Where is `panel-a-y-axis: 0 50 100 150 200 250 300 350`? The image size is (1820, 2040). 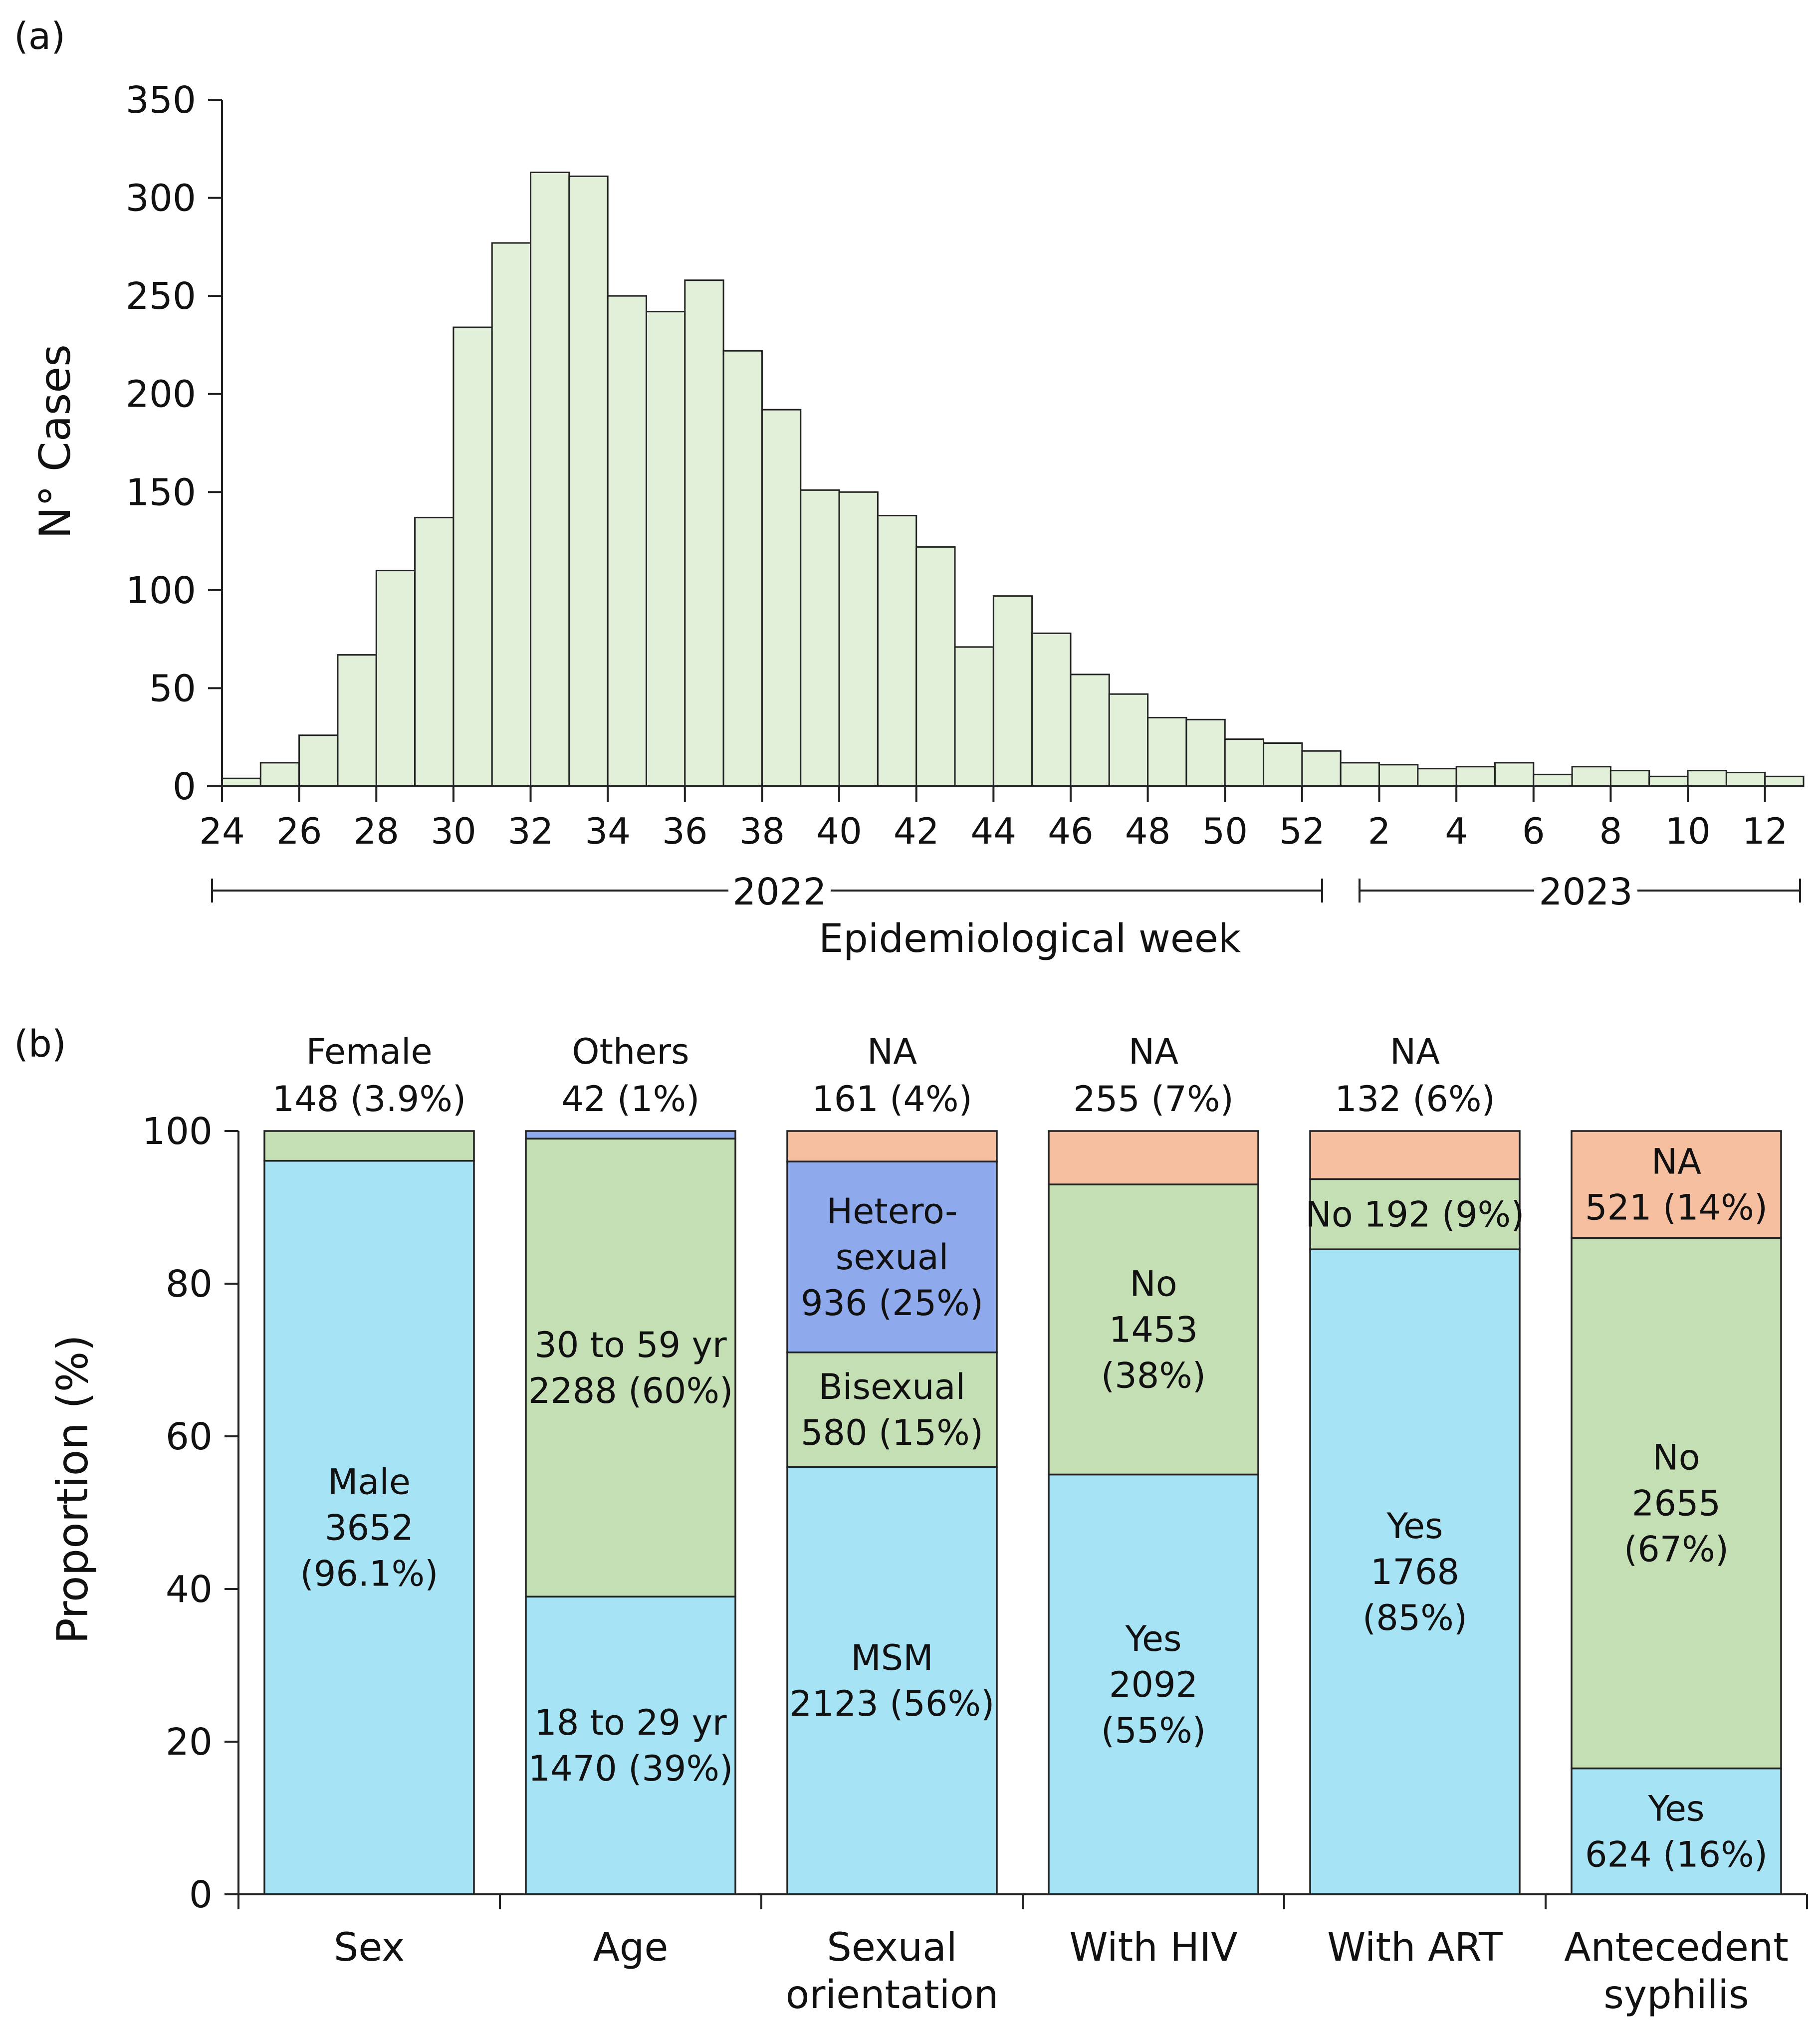 panel-a-y-axis: 0 50 100 150 200 250 300 350 is located at coordinates (174, 443).